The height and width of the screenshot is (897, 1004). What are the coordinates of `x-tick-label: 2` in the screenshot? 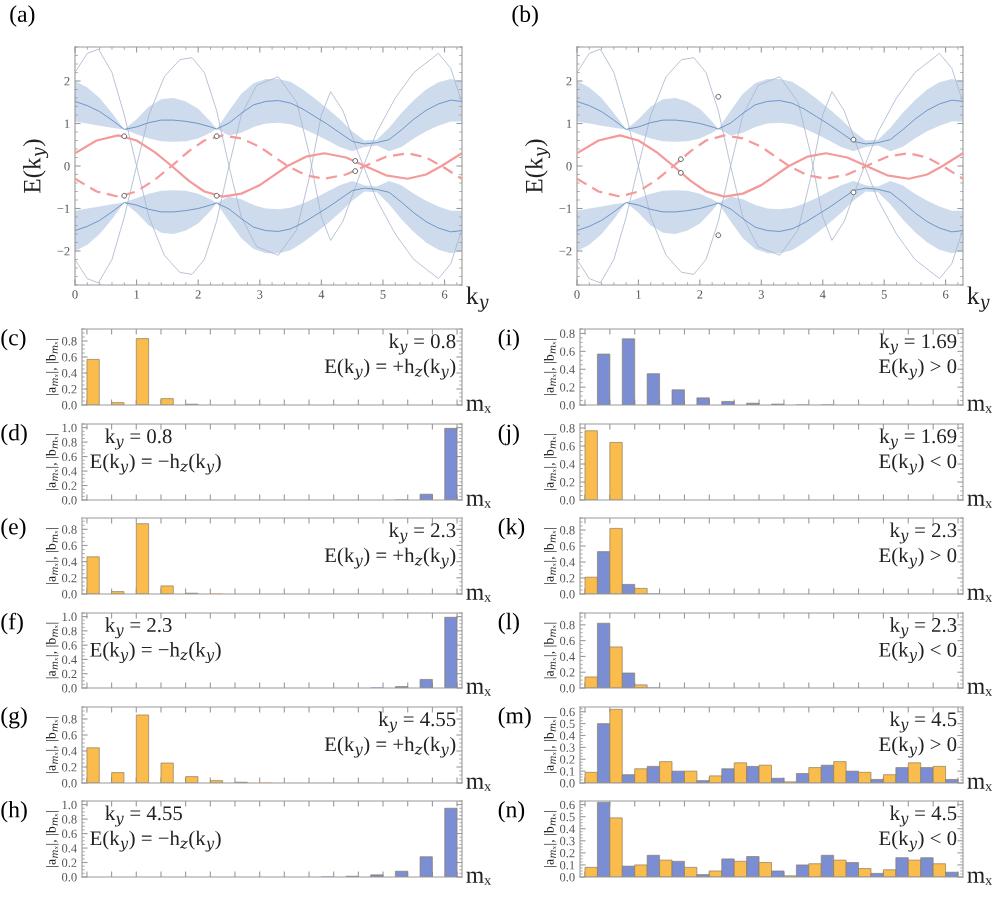 It's located at (700, 294).